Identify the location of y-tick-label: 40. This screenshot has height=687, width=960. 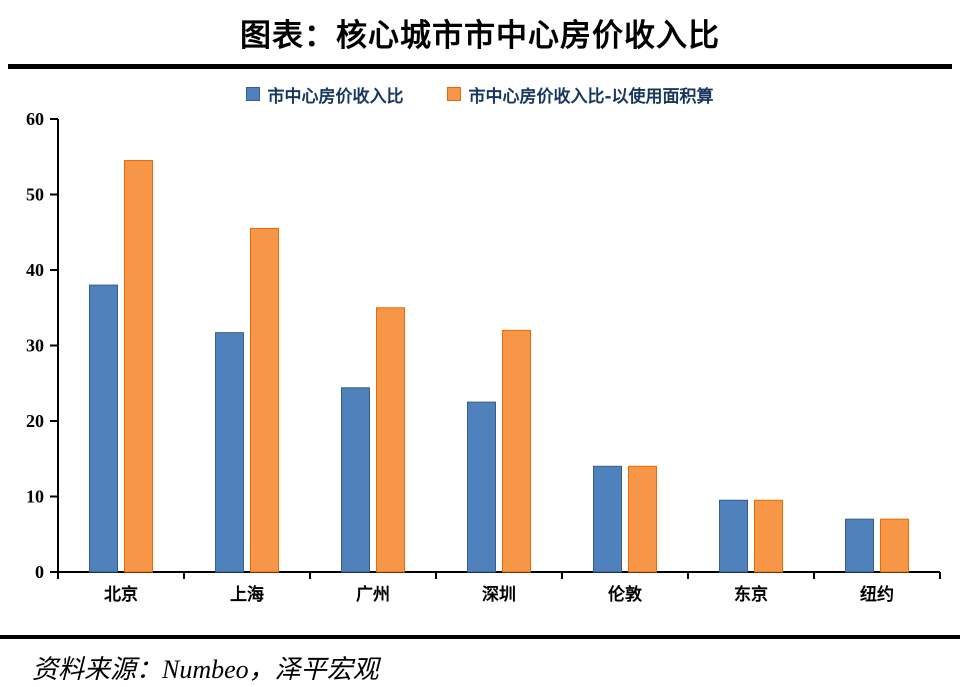
(35, 270).